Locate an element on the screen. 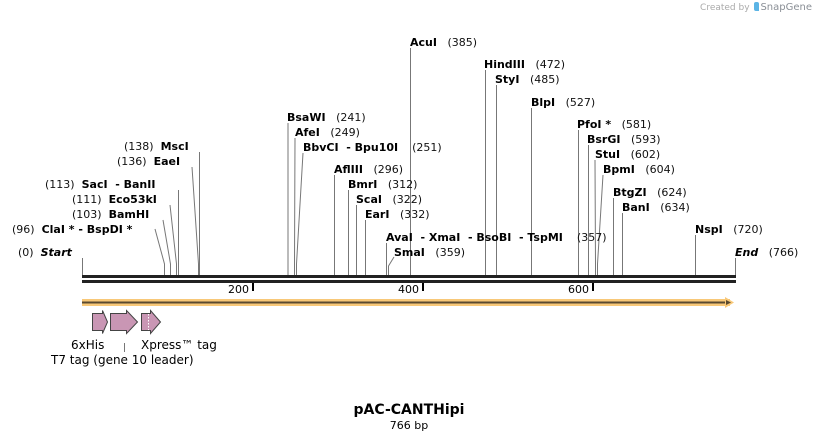  site-position: (766) is located at coordinates (783, 252).